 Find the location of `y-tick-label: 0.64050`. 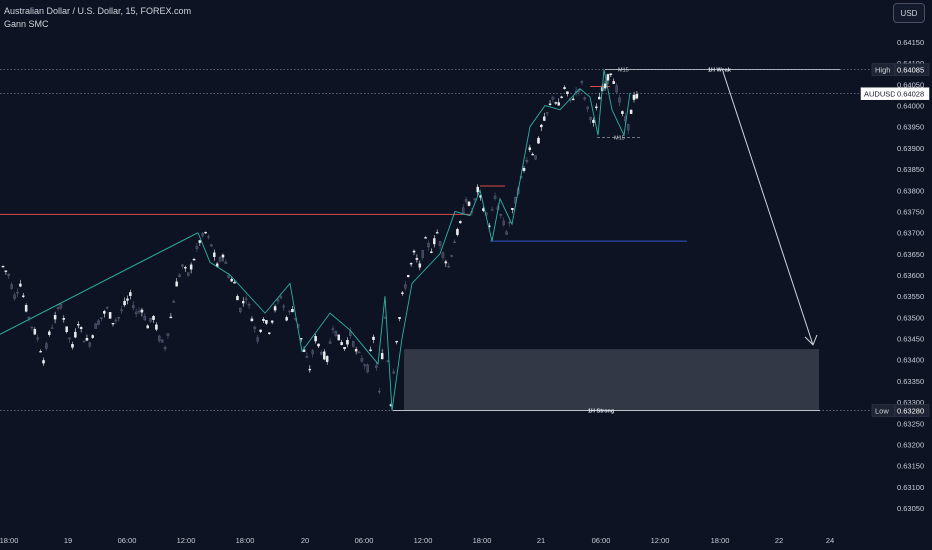

y-tick-label: 0.64050 is located at coordinates (910, 84).